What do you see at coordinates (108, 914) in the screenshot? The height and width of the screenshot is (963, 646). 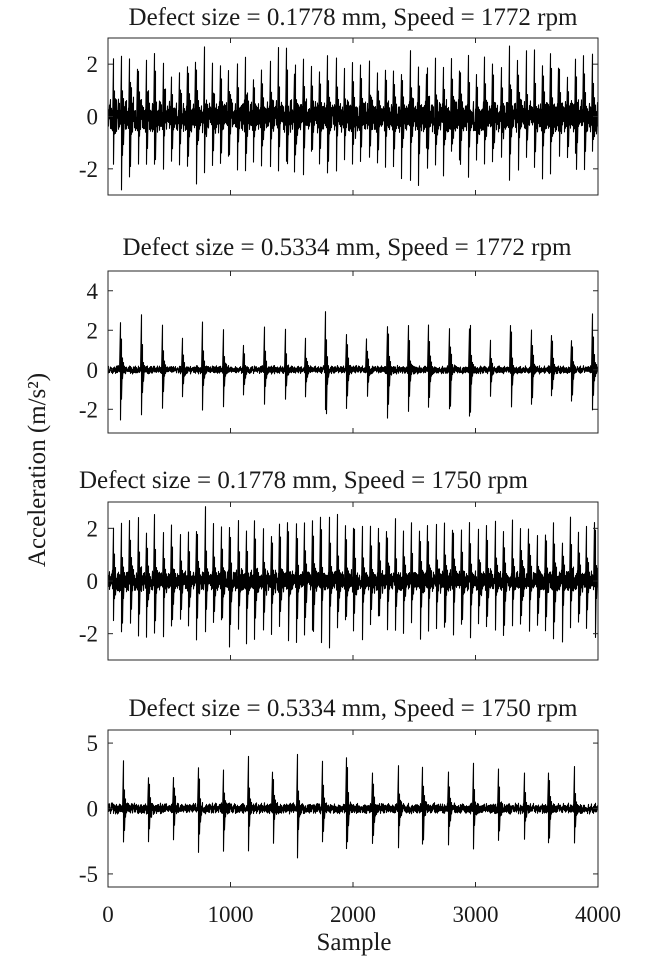 I see `x-tick-label: 0` at bounding box center [108, 914].